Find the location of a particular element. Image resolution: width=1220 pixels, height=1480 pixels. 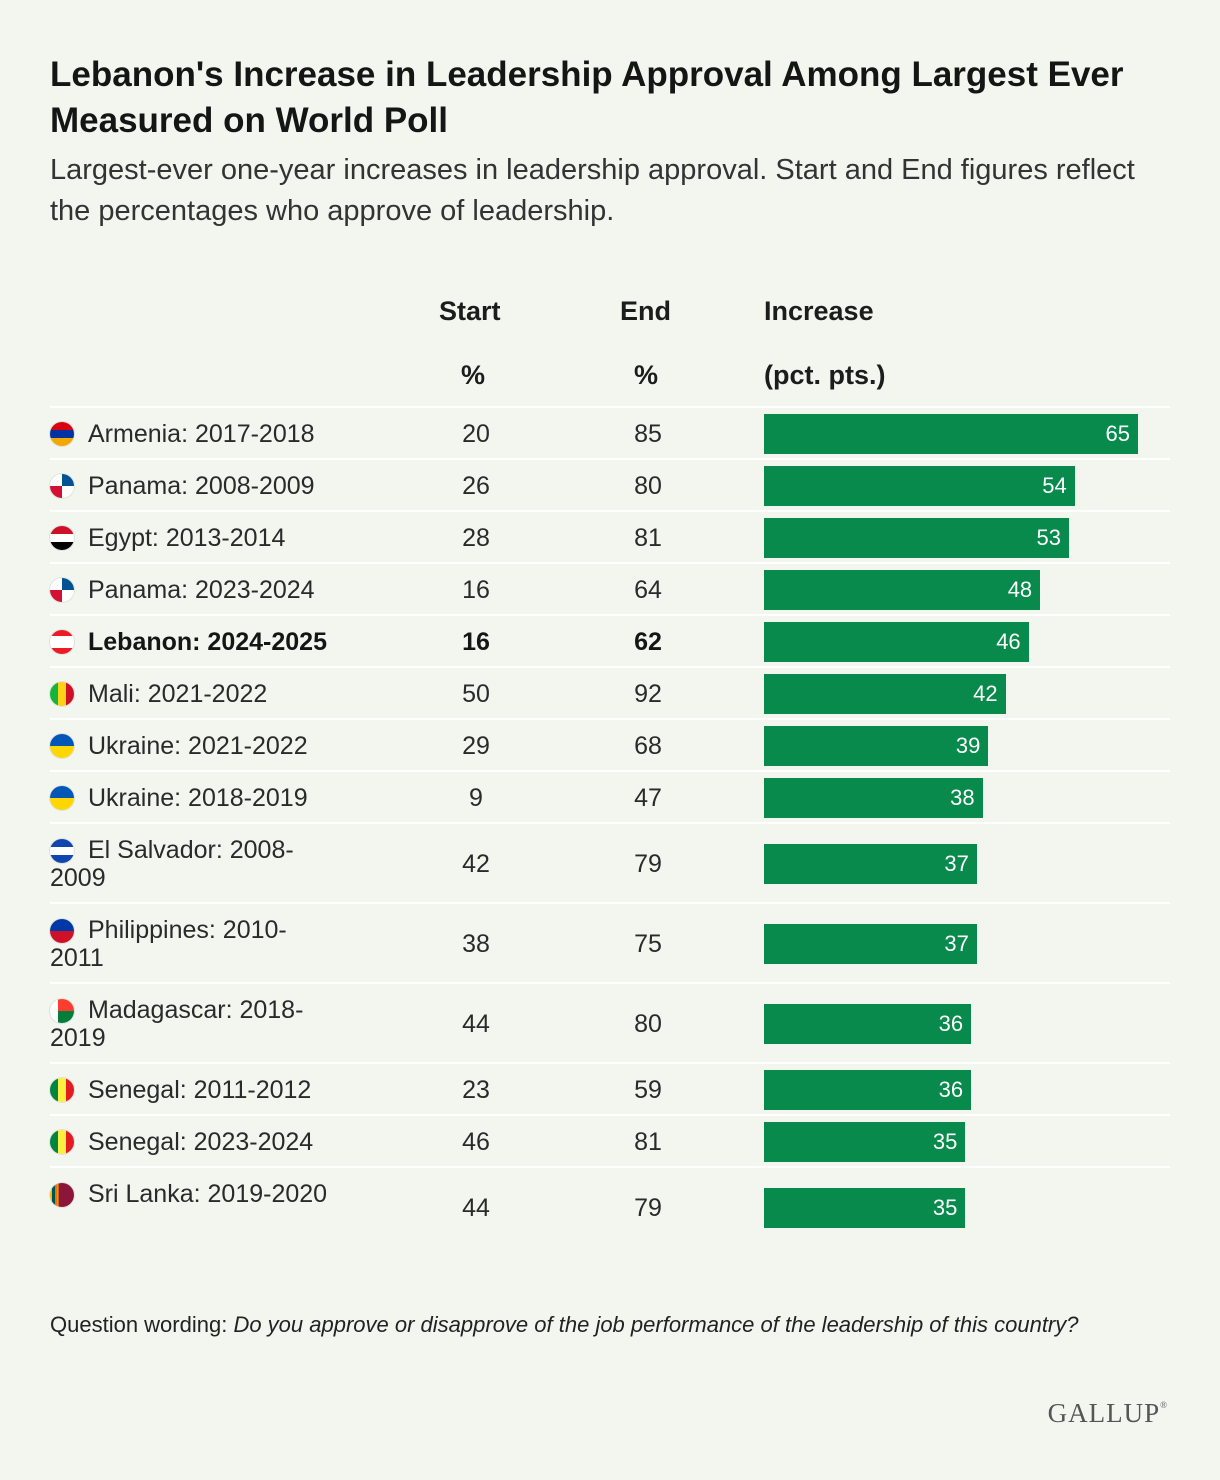

table-row: Sri Lanka: 2019-2020 44 79 35 is located at coordinates (610, 1207).